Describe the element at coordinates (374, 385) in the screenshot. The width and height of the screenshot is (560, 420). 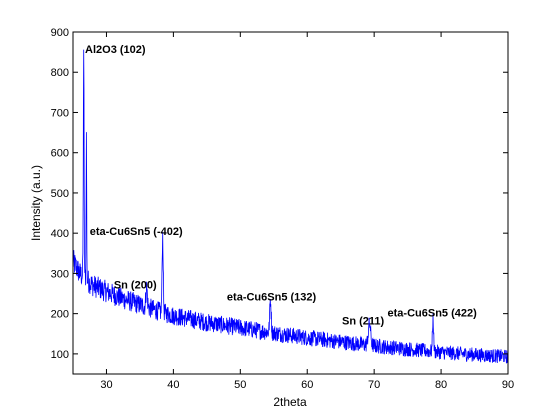
I see `x-tick-label: 70` at that location.